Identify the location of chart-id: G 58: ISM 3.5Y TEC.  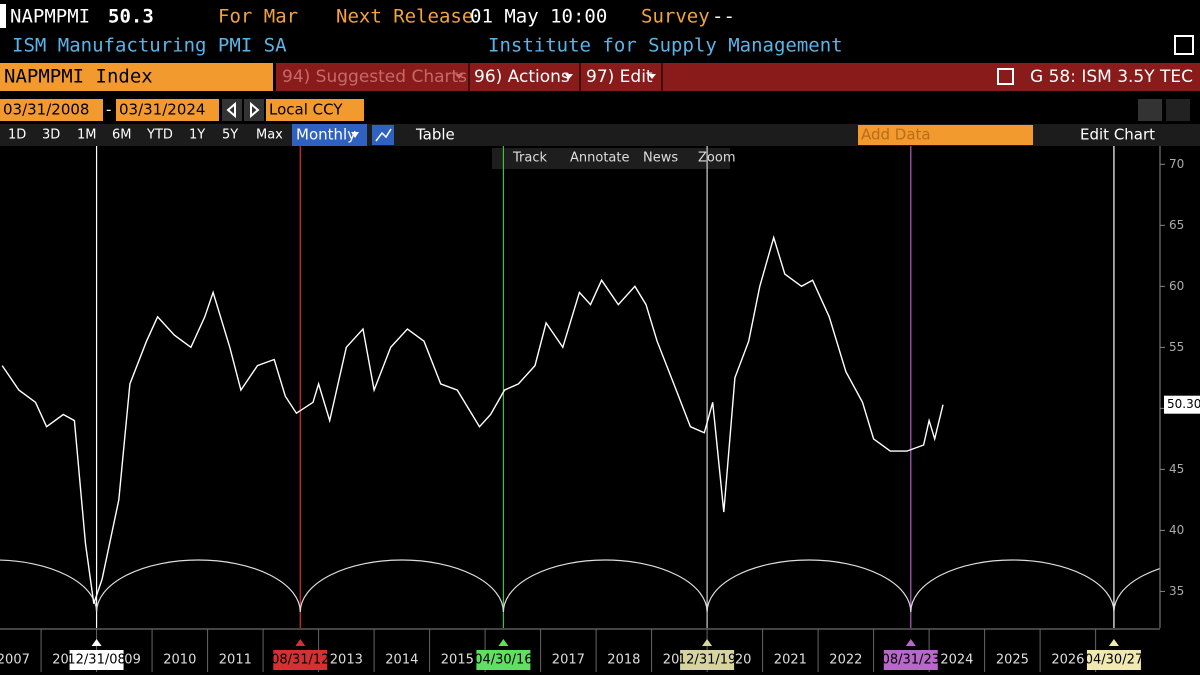
(1111, 77).